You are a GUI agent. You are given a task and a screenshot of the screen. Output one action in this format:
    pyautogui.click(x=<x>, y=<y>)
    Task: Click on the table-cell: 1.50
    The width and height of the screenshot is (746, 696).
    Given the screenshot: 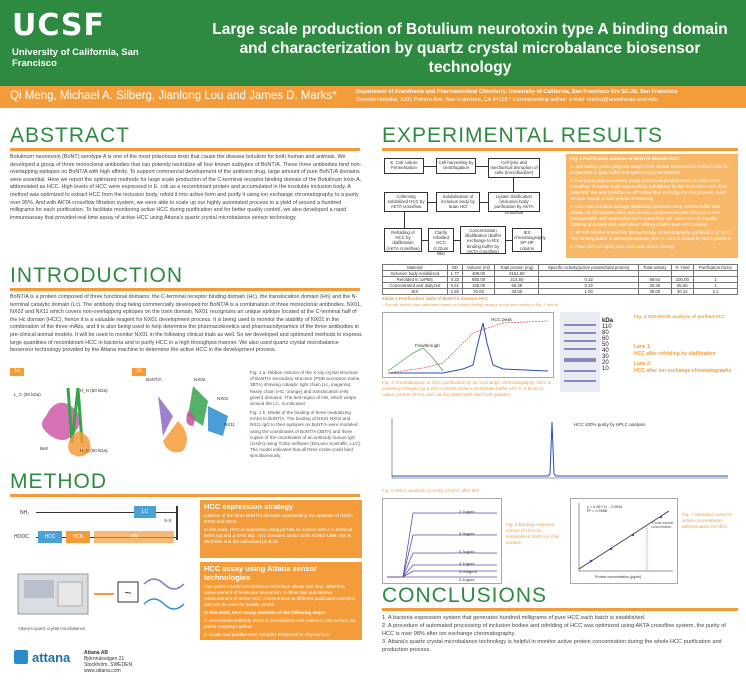 What is the action you would take?
    pyautogui.click(x=455, y=291)
    